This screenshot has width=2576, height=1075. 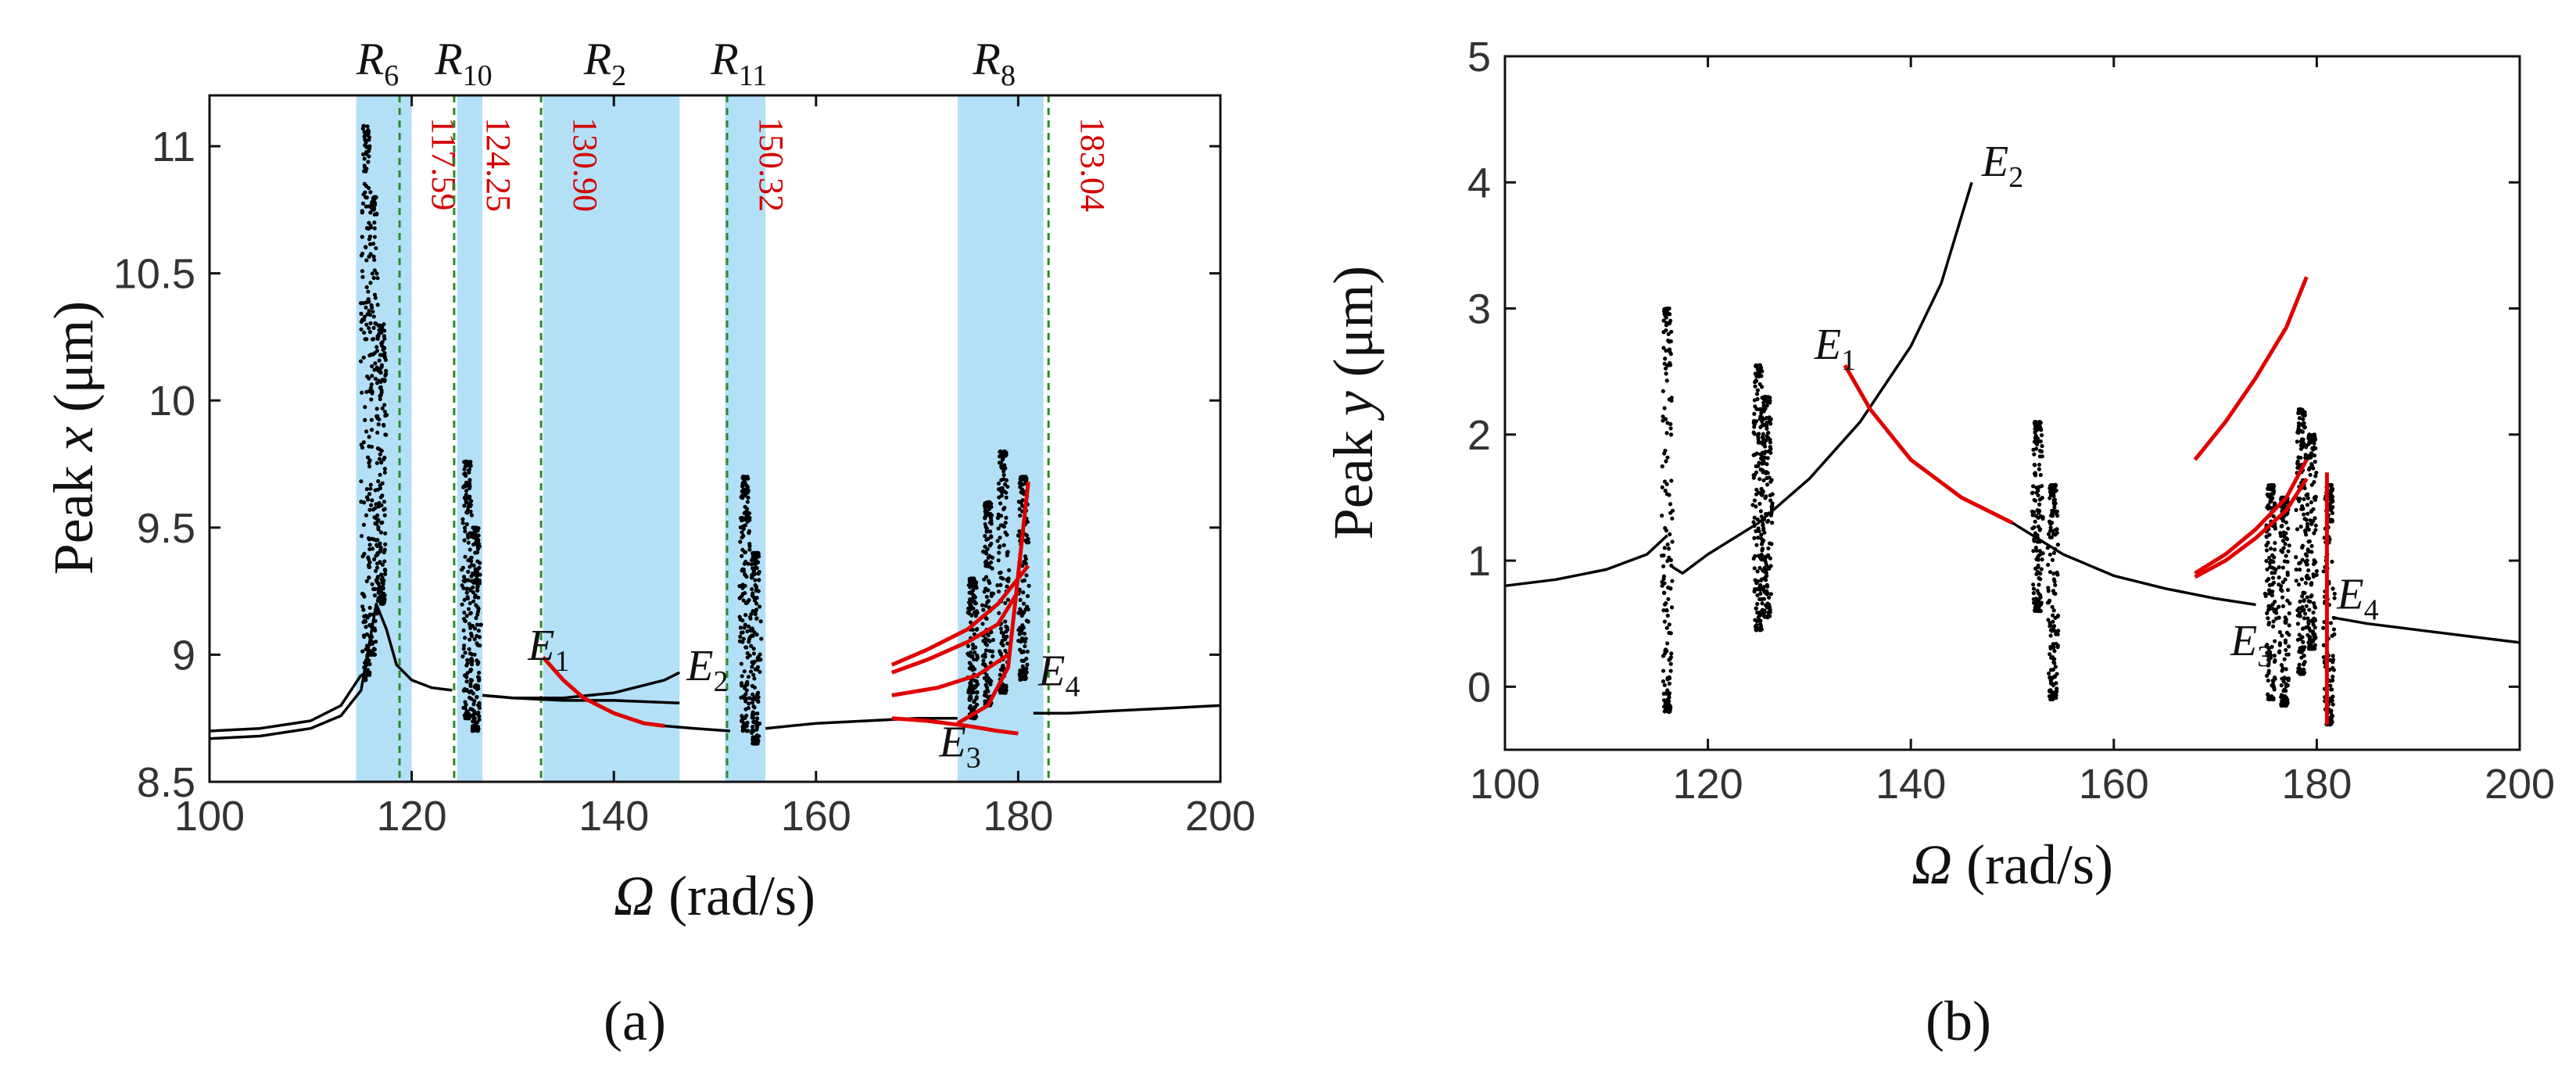 What do you see at coordinates (1018, 817) in the screenshot?
I see `x-tick-label: 180` at bounding box center [1018, 817].